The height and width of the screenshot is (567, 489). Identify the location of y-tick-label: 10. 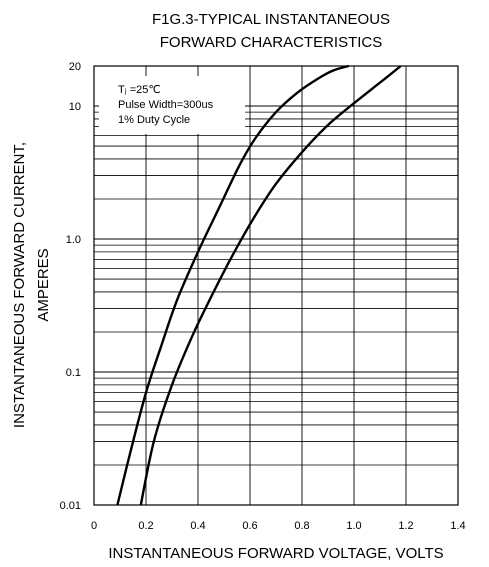
(75, 107).